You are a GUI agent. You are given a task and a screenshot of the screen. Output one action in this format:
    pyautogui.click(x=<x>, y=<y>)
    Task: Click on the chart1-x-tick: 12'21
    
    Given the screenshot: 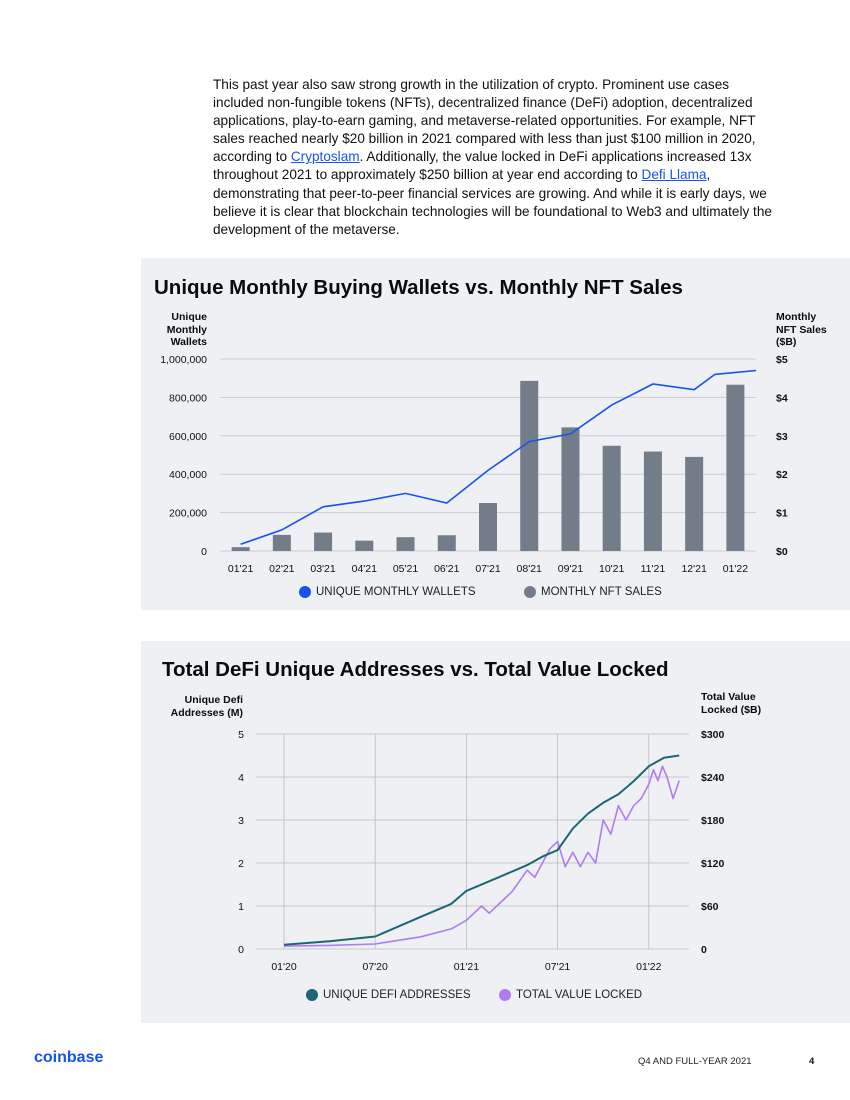 What is the action you would take?
    pyautogui.click(x=694, y=569)
    